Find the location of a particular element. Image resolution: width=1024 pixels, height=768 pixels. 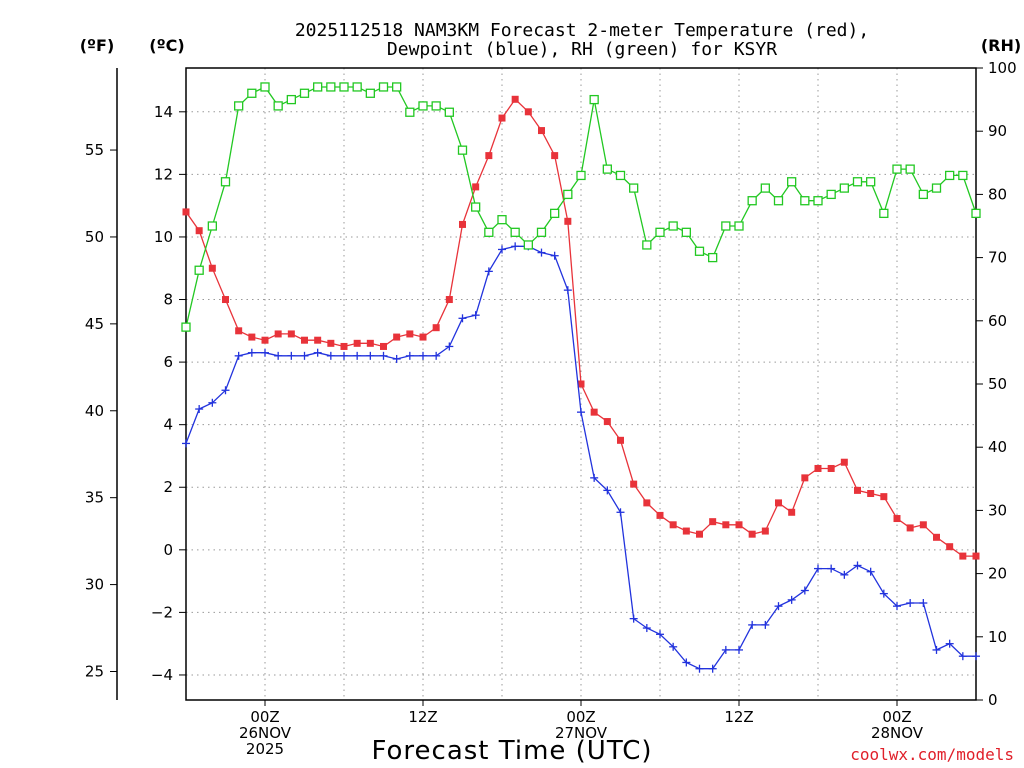

x-tick-label: 27NOV is located at coordinates (581, 733).